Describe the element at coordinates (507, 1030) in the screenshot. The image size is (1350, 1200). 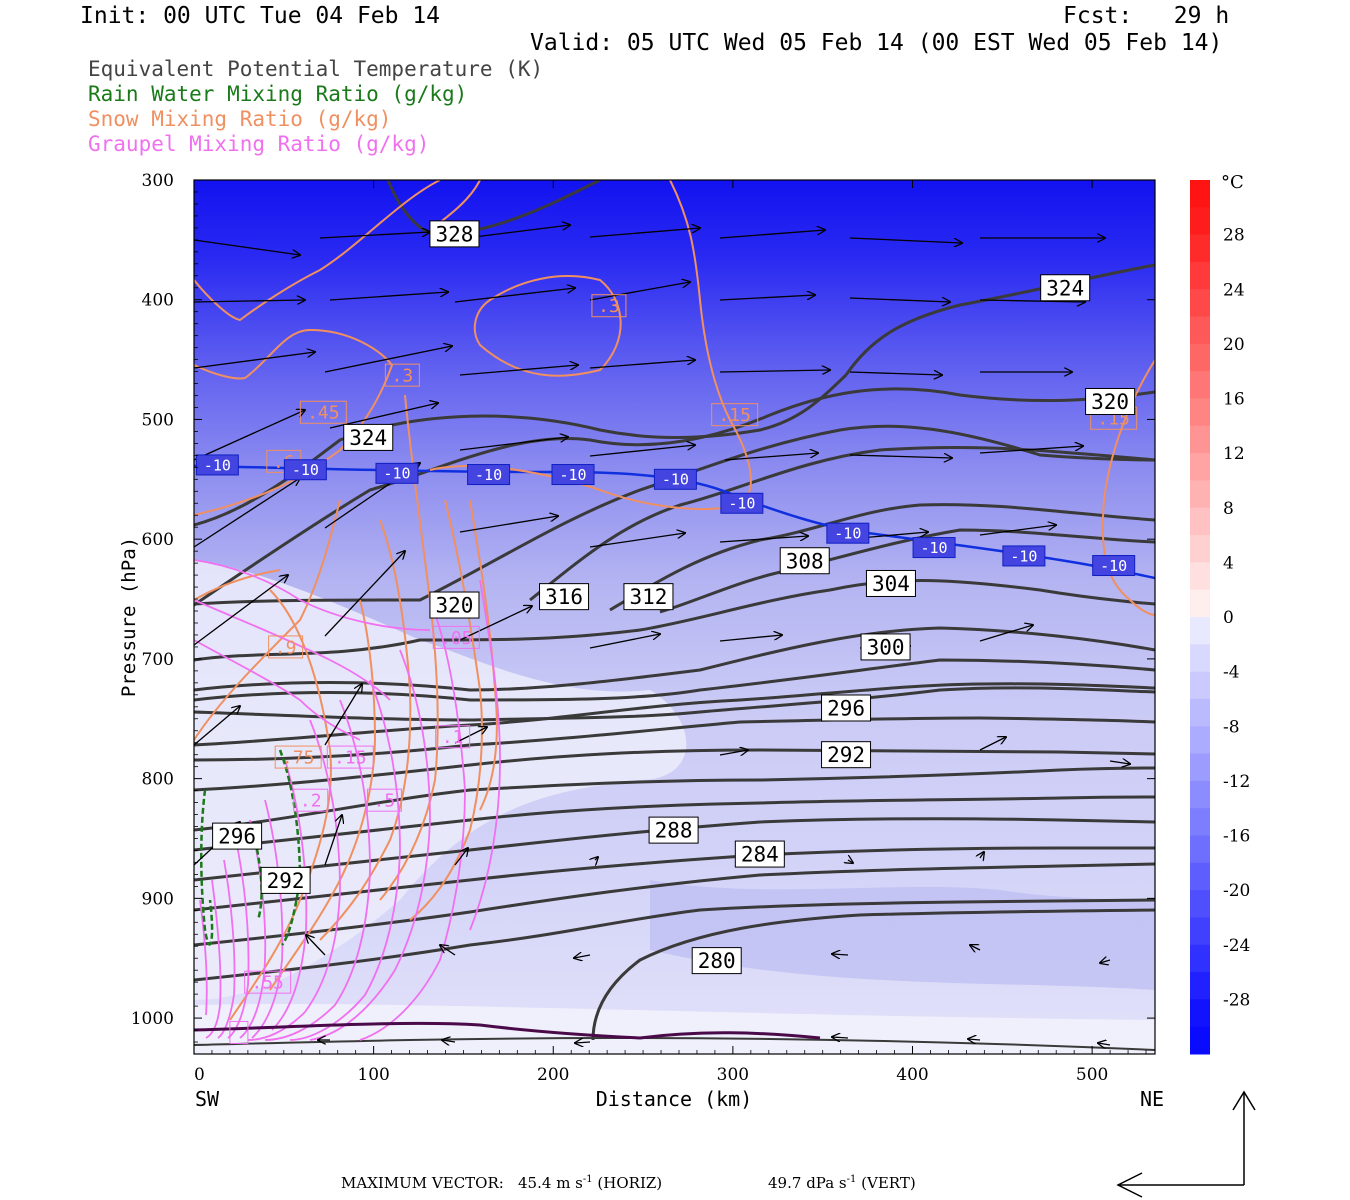
I see `surface-boundary` at that location.